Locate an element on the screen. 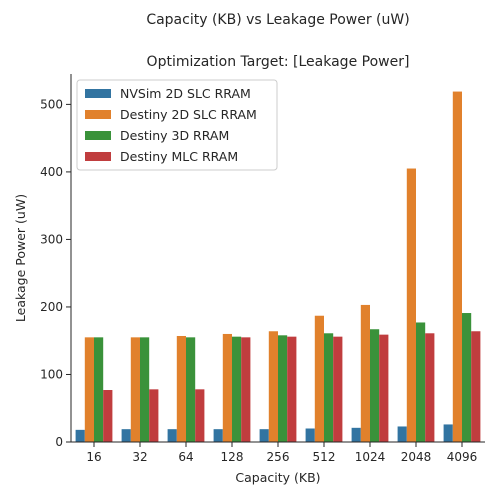 This screenshot has width=500, height=500. chart-title: Capacity (KB) vs Leakage Power (uW) is located at coordinates (277, 20).